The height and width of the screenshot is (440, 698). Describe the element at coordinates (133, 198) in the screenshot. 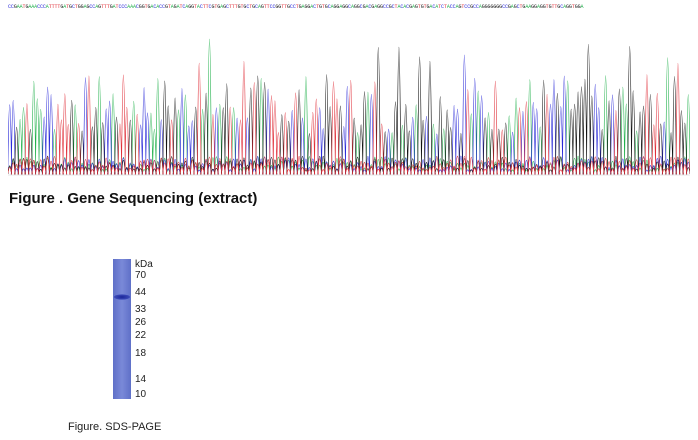

I see `sequencing-figure-caption: Figure . Gene Sequencing (extract)` at that location.